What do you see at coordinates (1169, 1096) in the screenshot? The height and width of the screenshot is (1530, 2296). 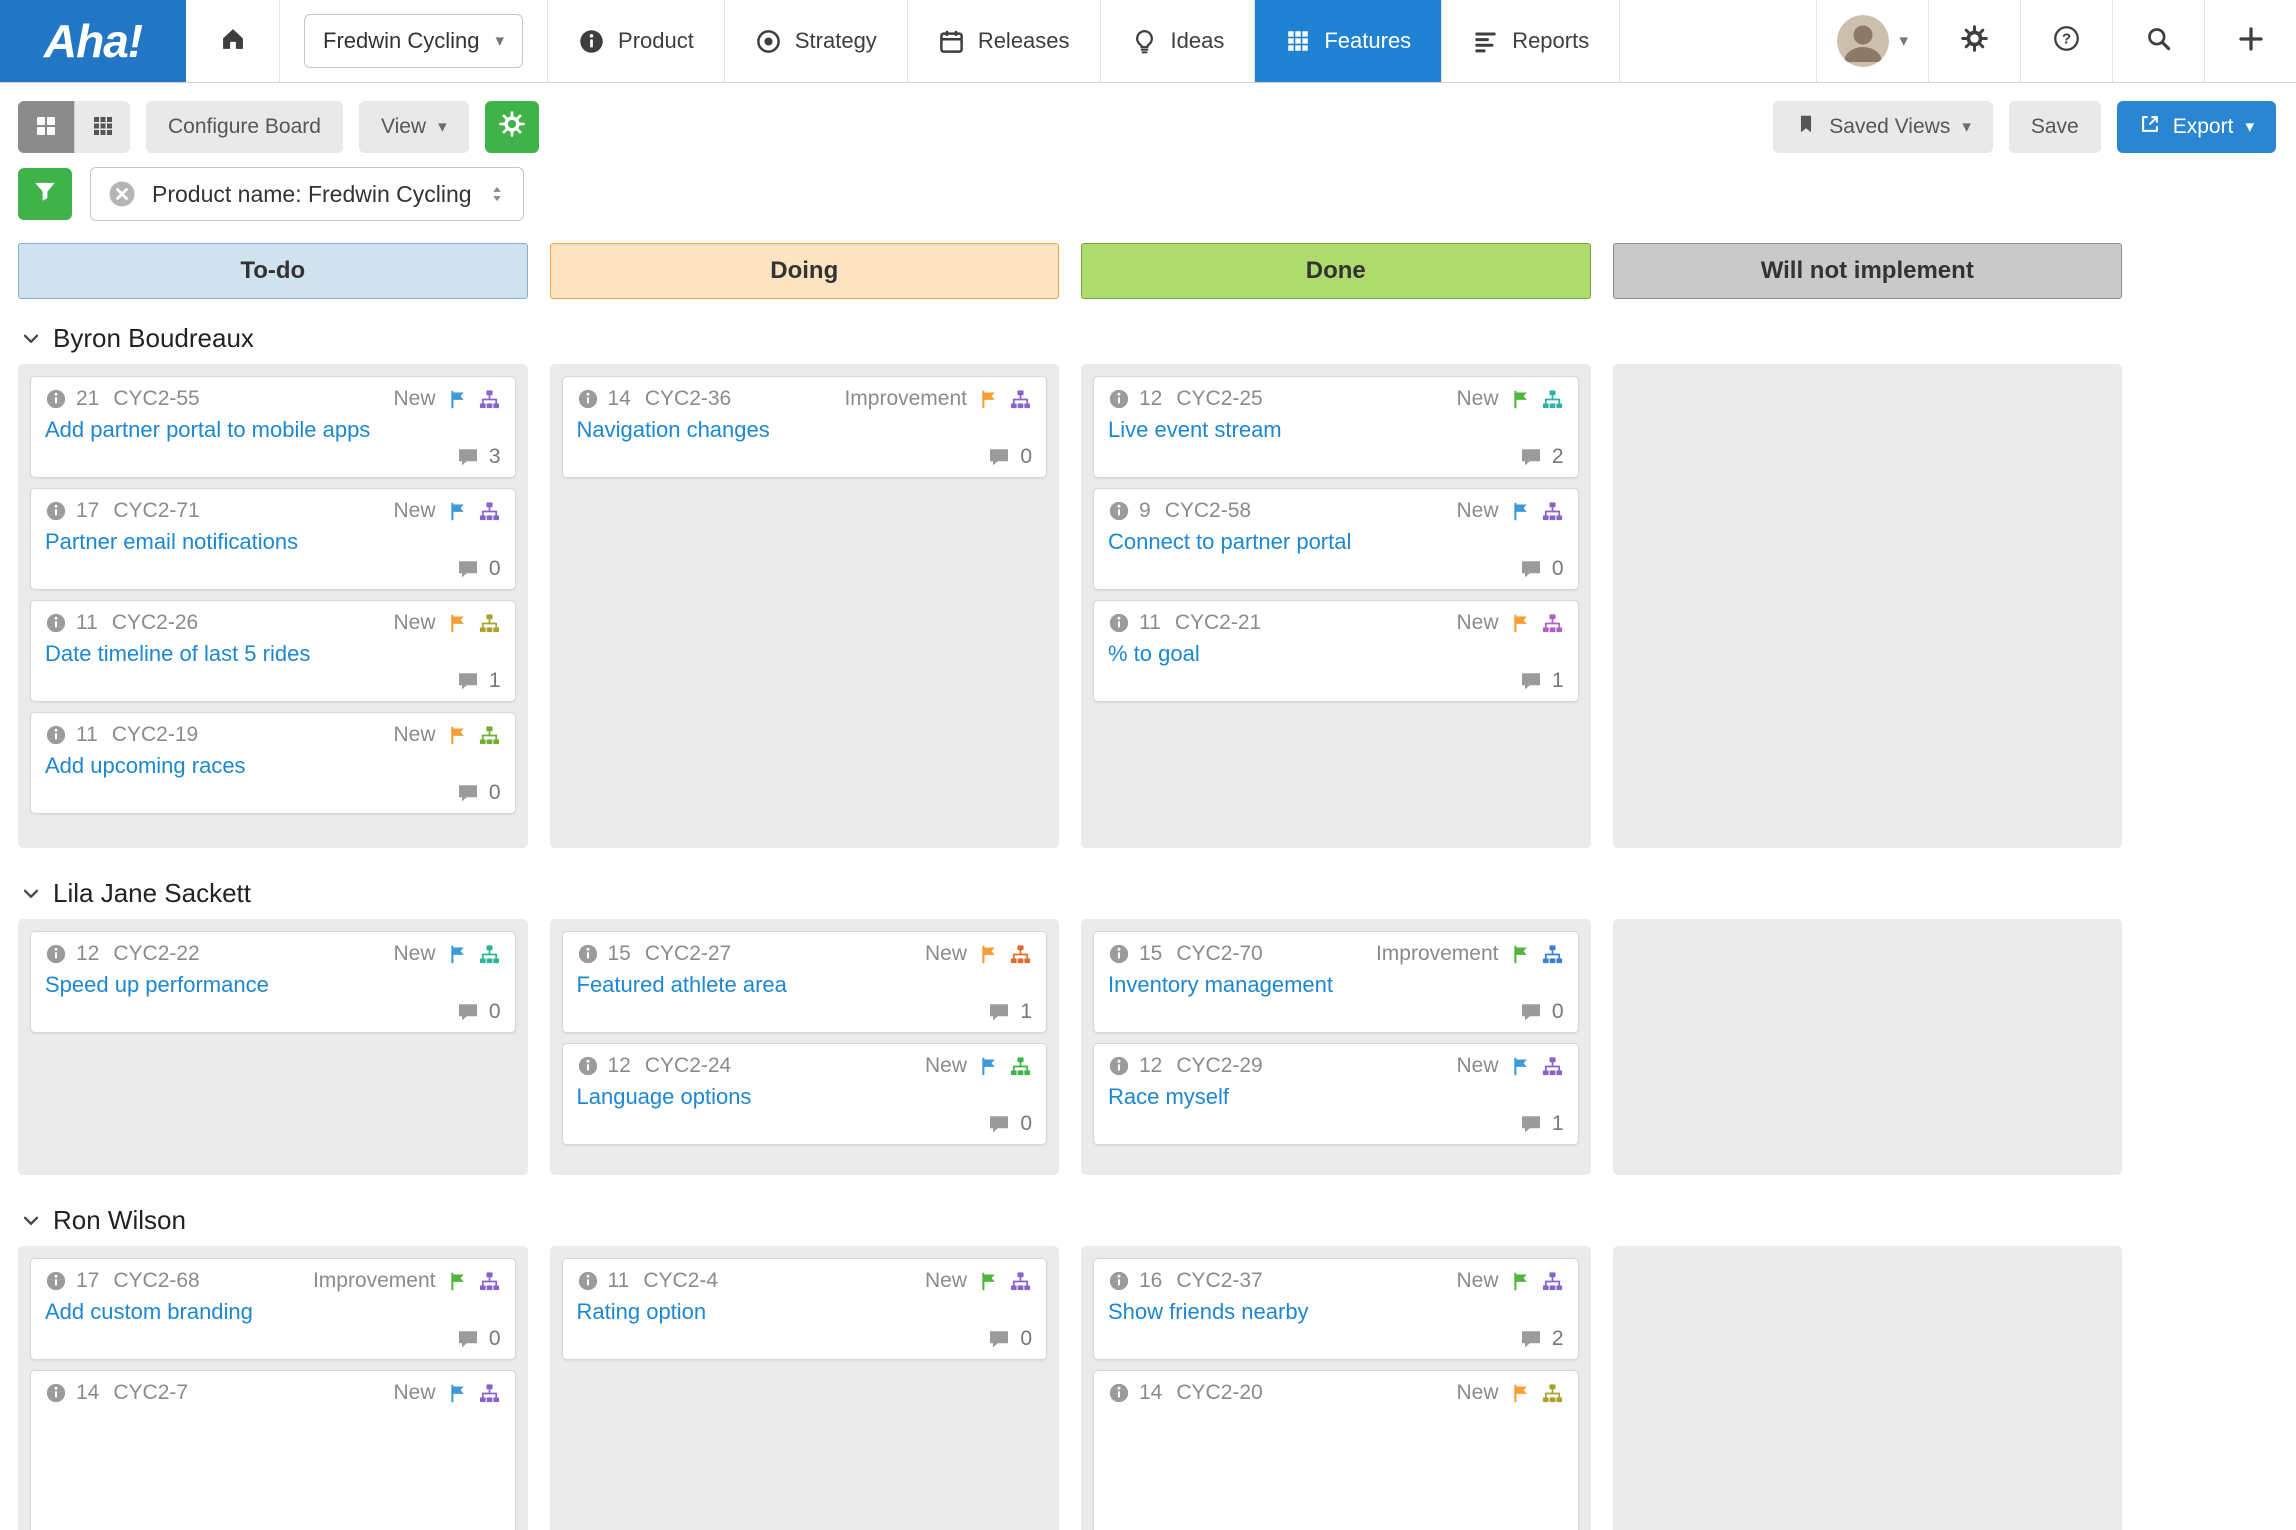 I see `feature-title-link: Race myself` at bounding box center [1169, 1096].